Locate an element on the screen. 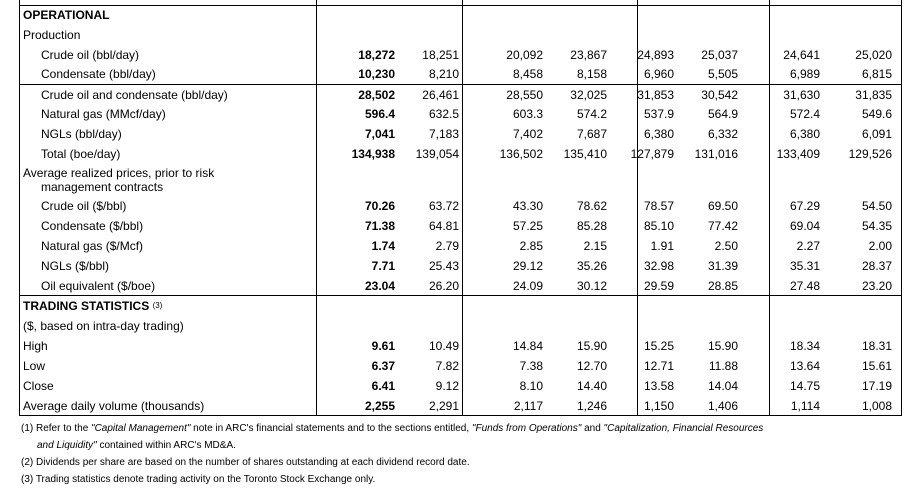 The height and width of the screenshot is (498, 916). value-cell: 25,037 is located at coordinates (719, 55).